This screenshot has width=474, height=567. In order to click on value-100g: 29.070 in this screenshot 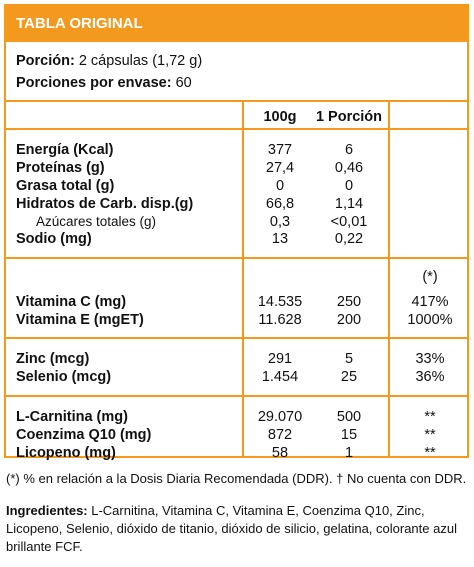, I will do `click(280, 417)`.